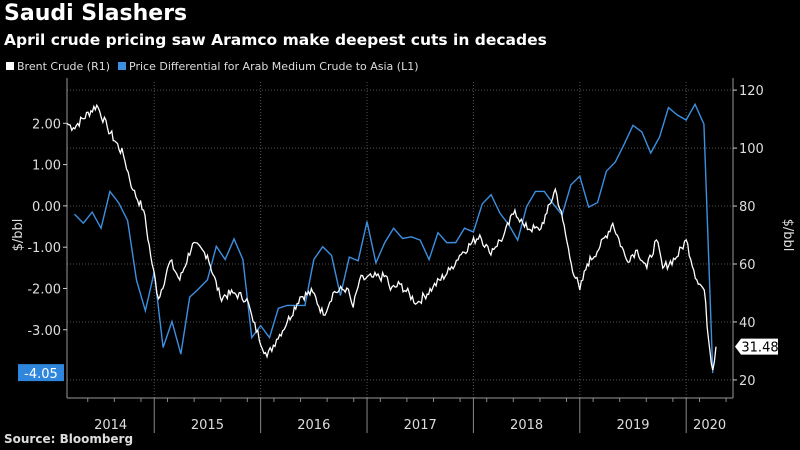  I want to click on right-tick-label: 40, so click(747, 323).